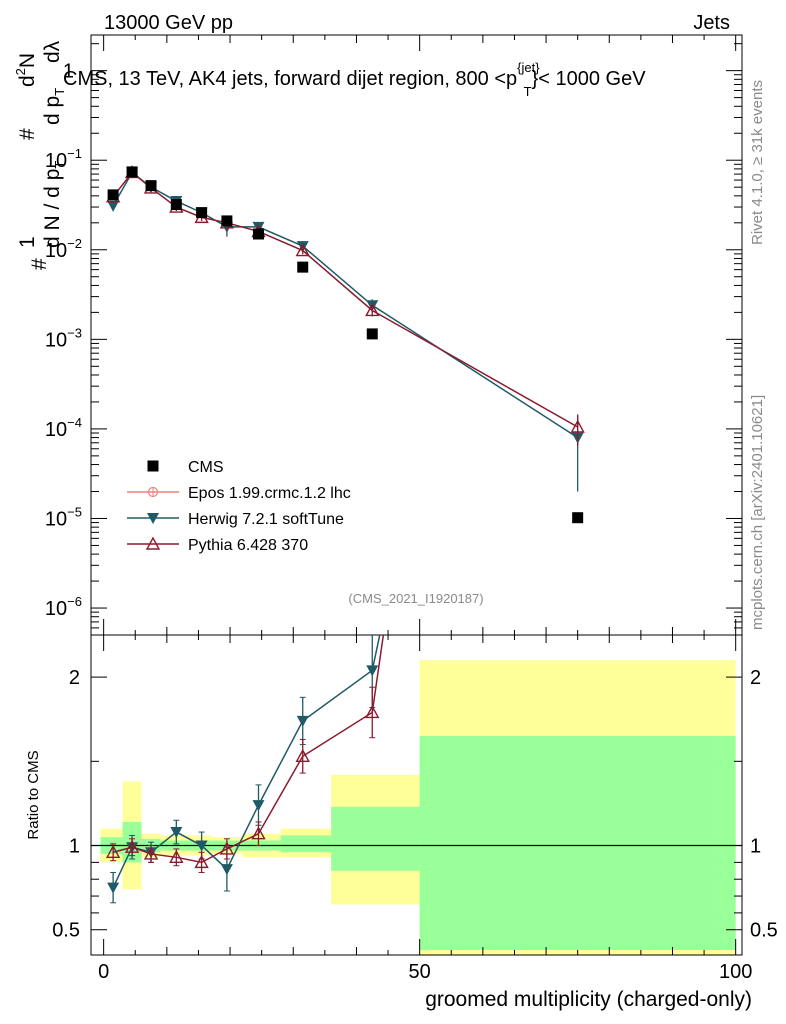 This screenshot has height=1024, width=786. What do you see at coordinates (266, 519) in the screenshot?
I see `legend-label: Herwig 7.2.1 softTune` at bounding box center [266, 519].